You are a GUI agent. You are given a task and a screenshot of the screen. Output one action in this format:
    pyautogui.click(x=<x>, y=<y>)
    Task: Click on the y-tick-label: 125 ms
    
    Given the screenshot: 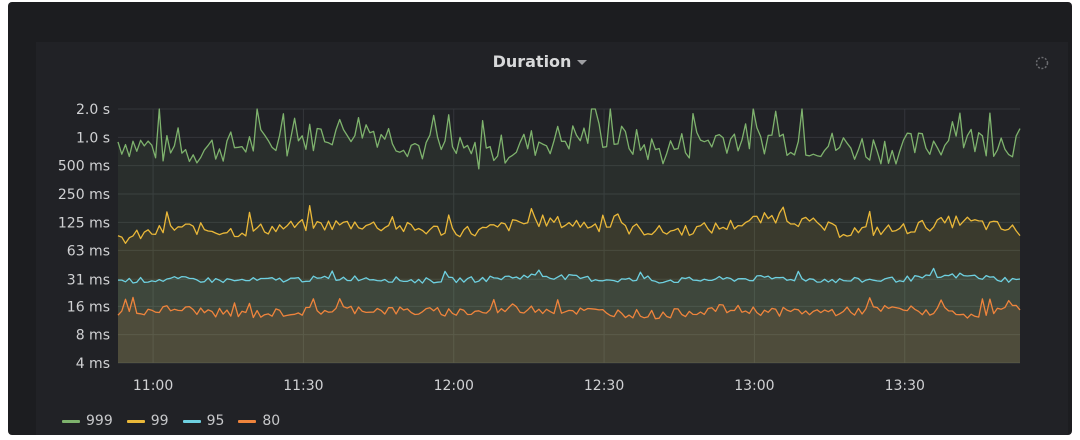 What is the action you would take?
    pyautogui.click(x=84, y=223)
    